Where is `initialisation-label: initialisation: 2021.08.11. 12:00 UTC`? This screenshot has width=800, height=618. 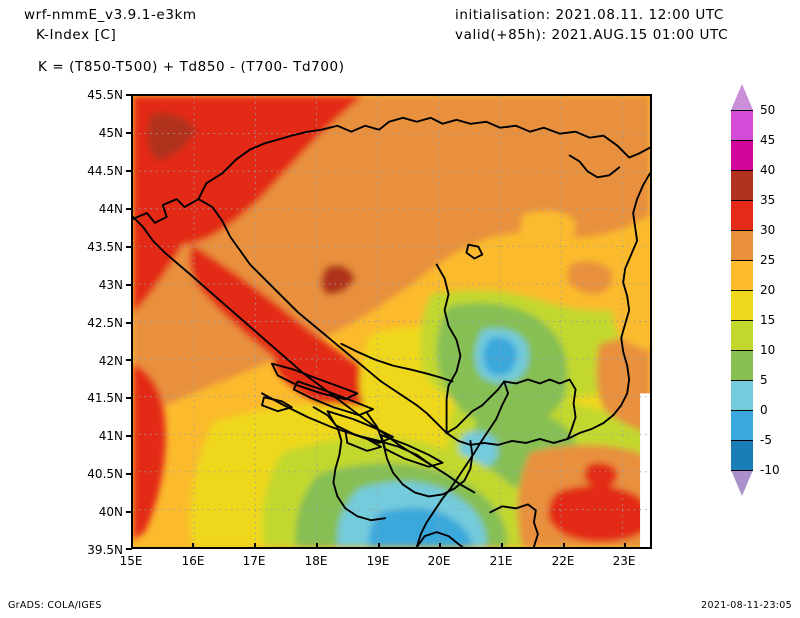 initialisation-label: initialisation: 2021.08.11. 12:00 UTC is located at coordinates (589, 15).